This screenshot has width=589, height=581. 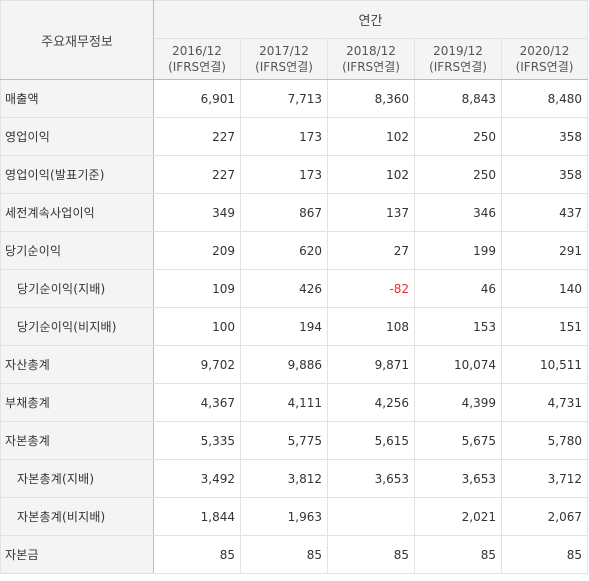 I want to click on value-cell: 5,780, so click(x=544, y=440).